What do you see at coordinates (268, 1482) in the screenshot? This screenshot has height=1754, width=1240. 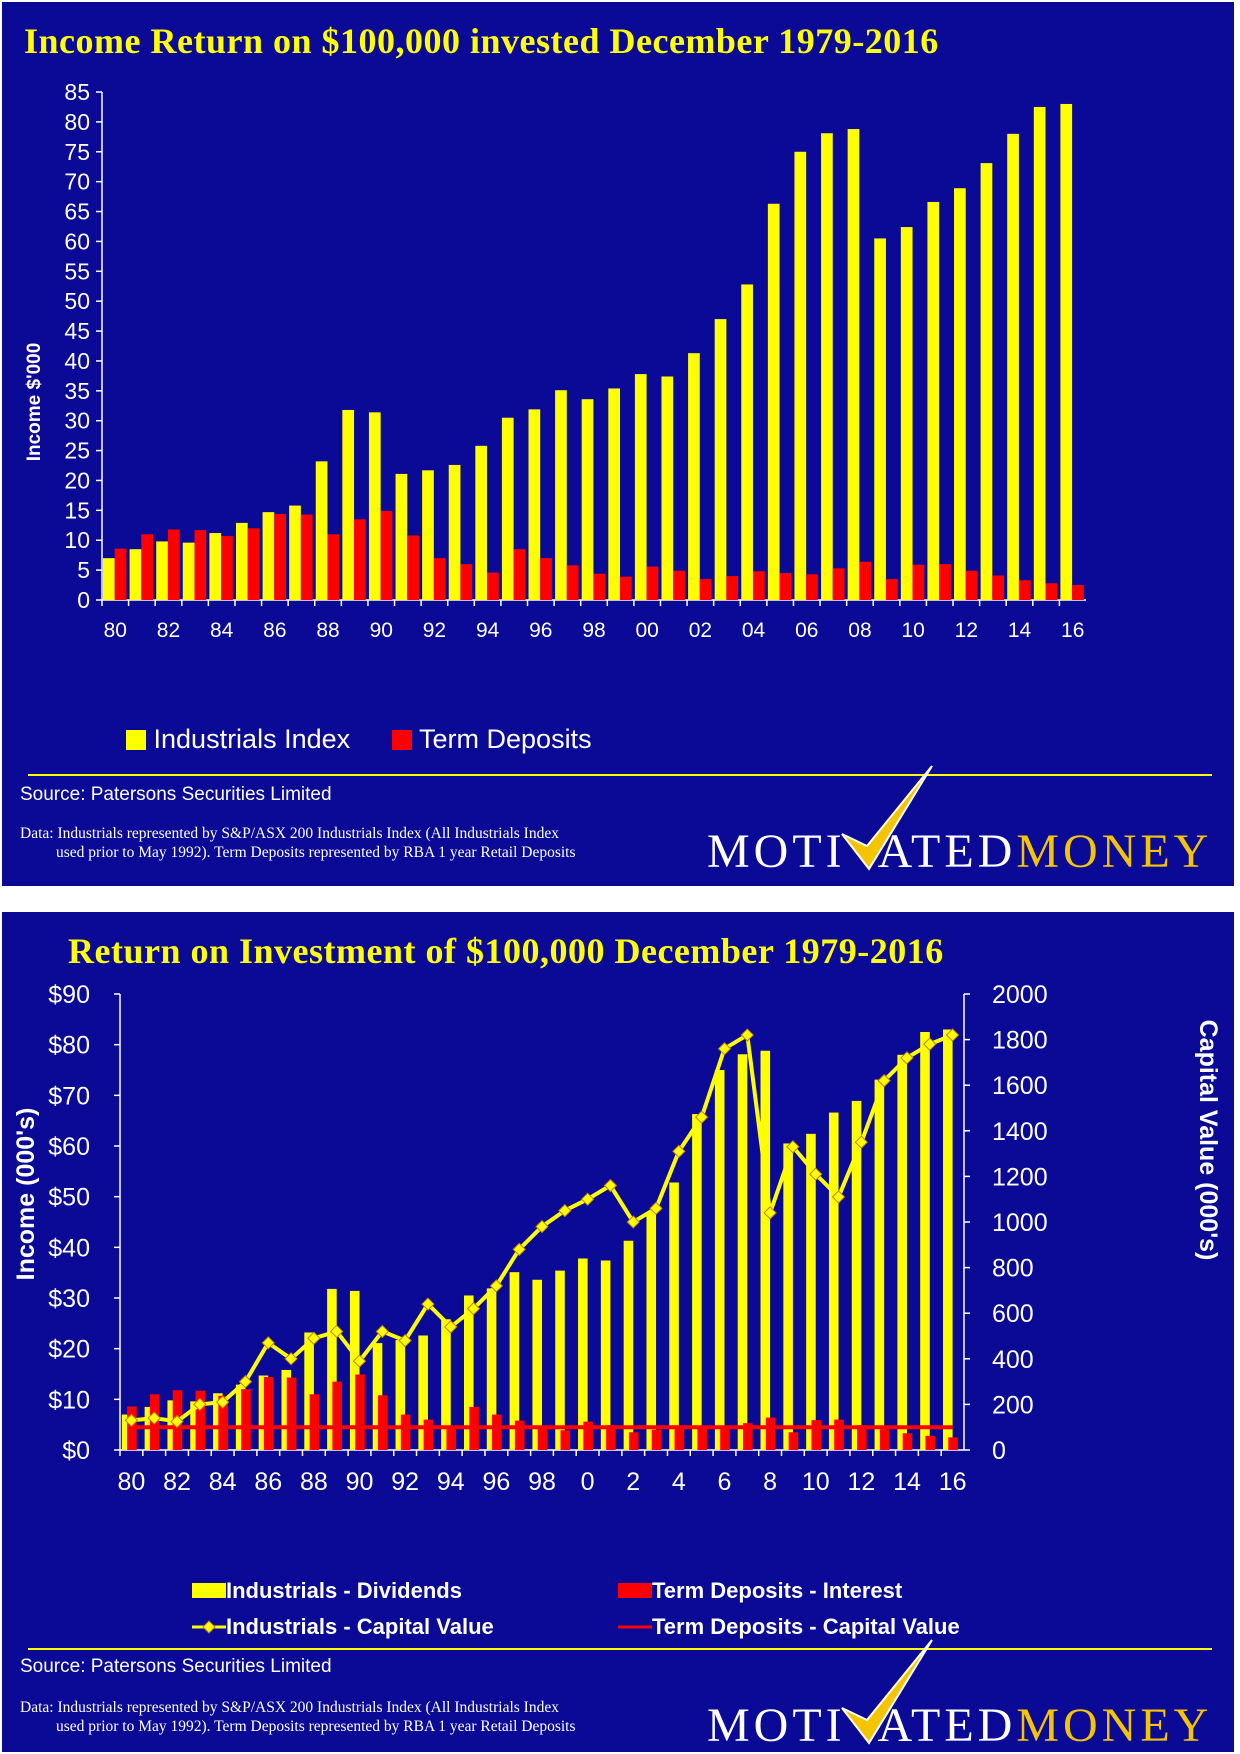 I see `x-tick-label: 86` at bounding box center [268, 1482].